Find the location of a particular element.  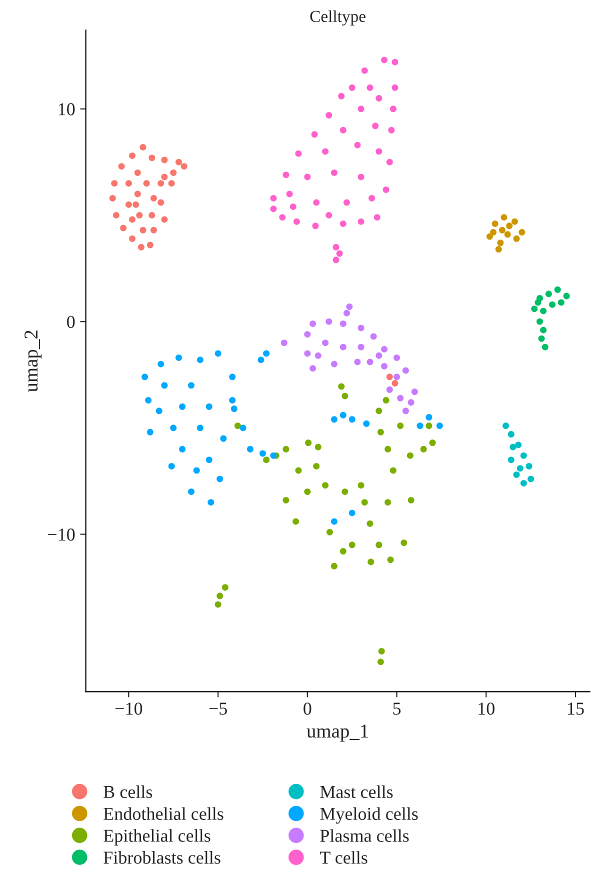

x-tick-label: 5 is located at coordinates (397, 708).